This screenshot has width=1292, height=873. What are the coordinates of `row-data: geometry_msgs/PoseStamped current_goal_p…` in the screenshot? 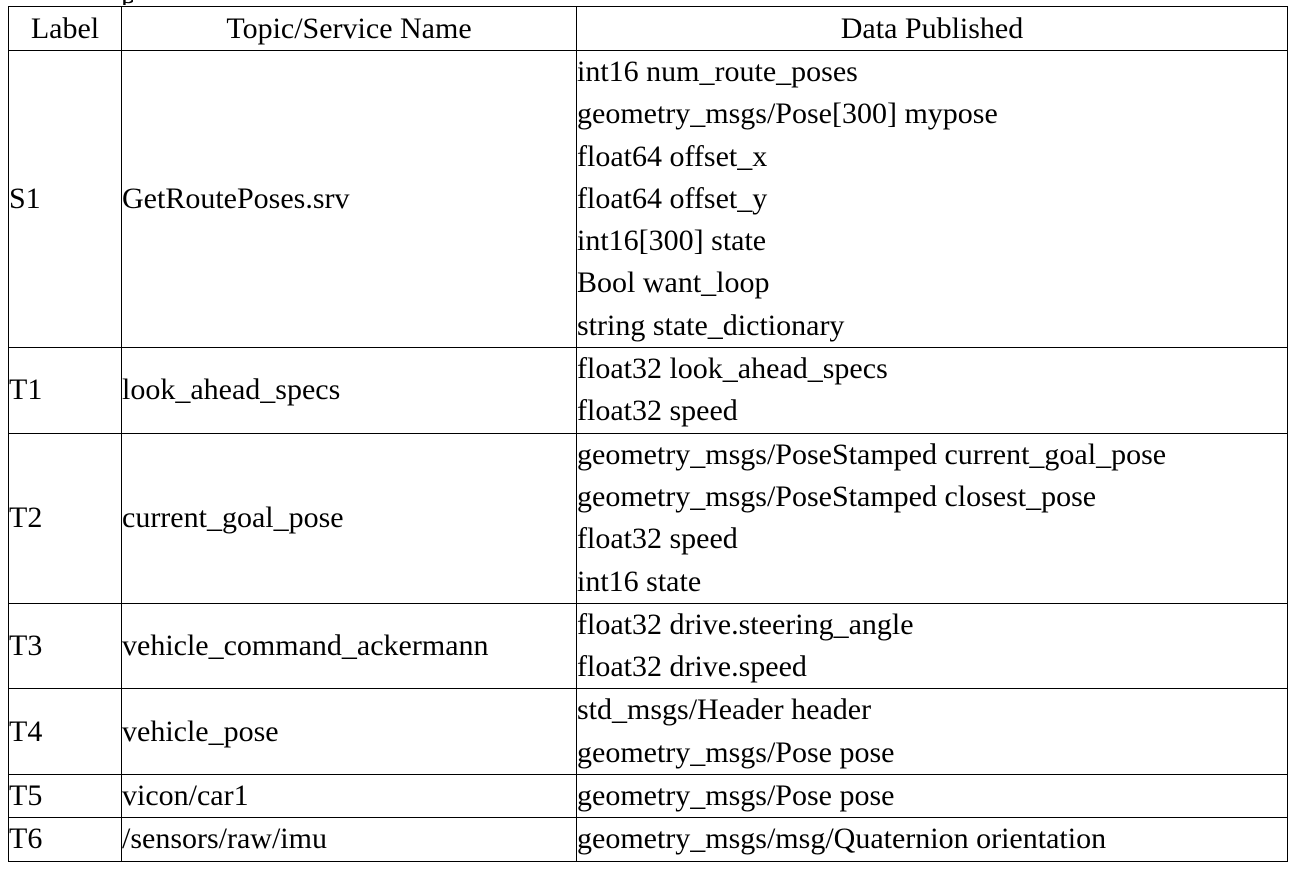 It's located at (932, 518).